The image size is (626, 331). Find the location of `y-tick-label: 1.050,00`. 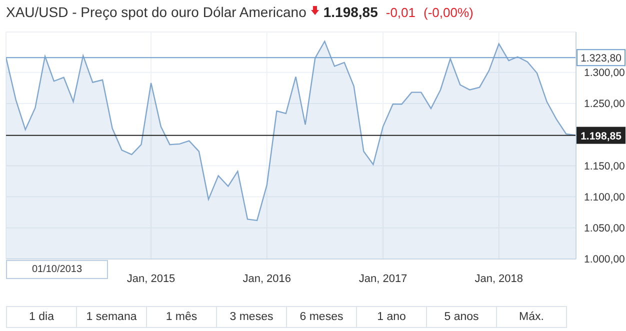

y-tick-label: 1.050,00 is located at coordinates (605, 228).